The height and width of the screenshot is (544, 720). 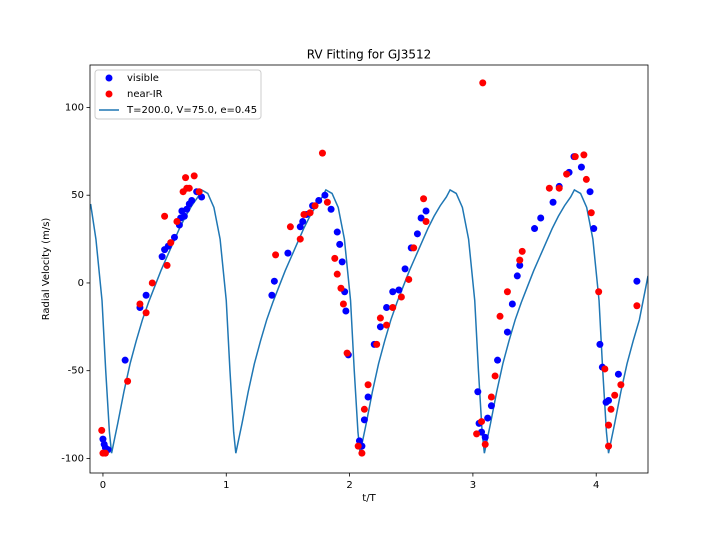 I want to click on y-tick-label: 50, so click(x=77, y=195).